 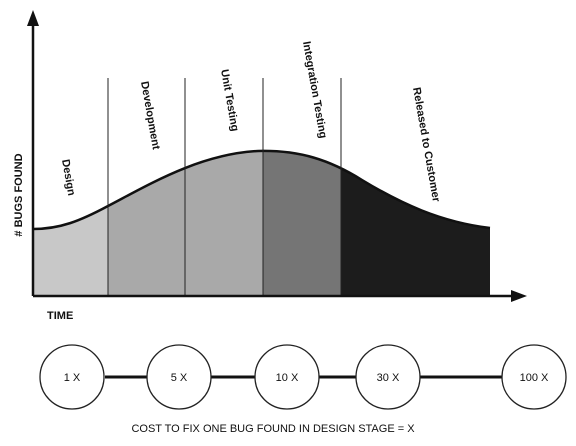 What do you see at coordinates (146, 223) in the screenshot?
I see `region-development` at bounding box center [146, 223].